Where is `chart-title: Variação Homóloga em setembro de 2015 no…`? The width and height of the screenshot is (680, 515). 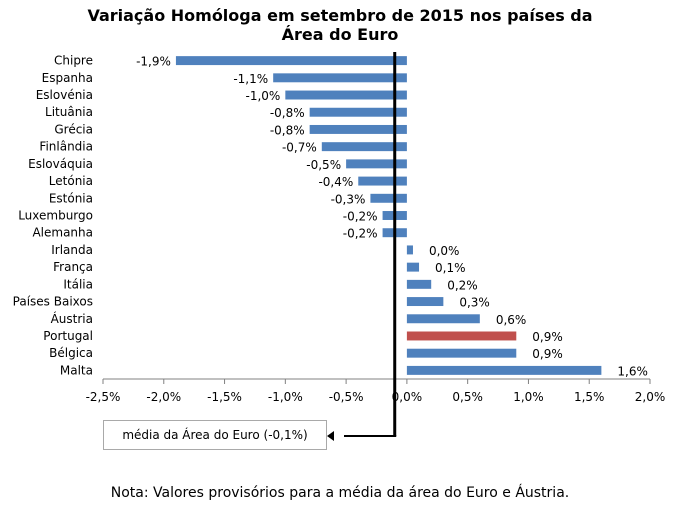
chart-title: Variação Homóloga em setembro de 2015 no… is located at coordinates (340, 25).